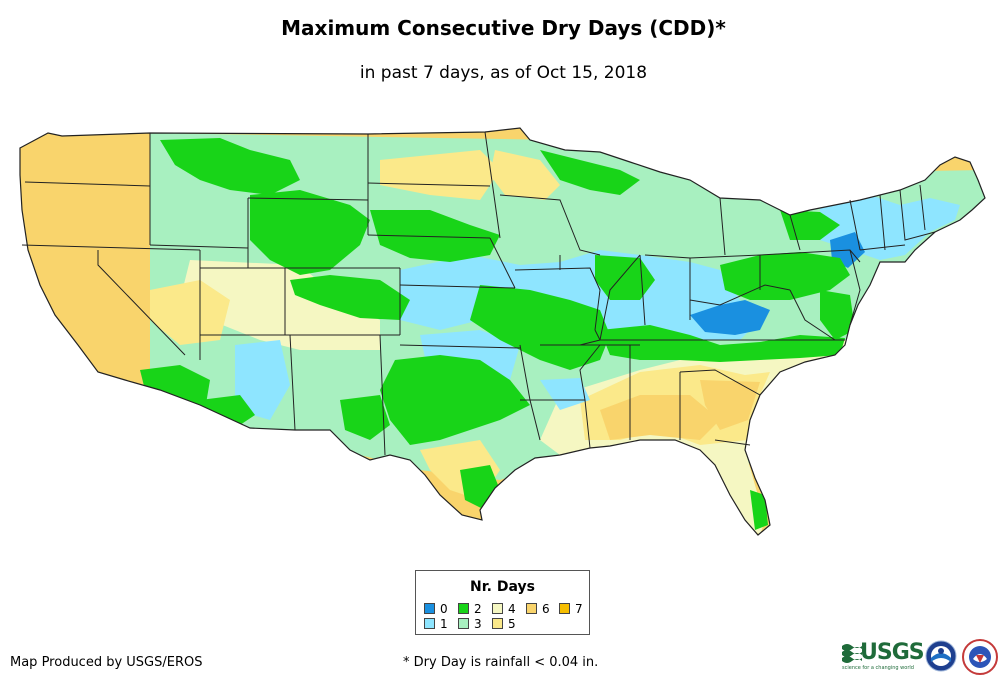 This screenshot has height=691, width=1007. Describe the element at coordinates (470, 624) in the screenshot. I see `legend-item-3: 3` at that location.